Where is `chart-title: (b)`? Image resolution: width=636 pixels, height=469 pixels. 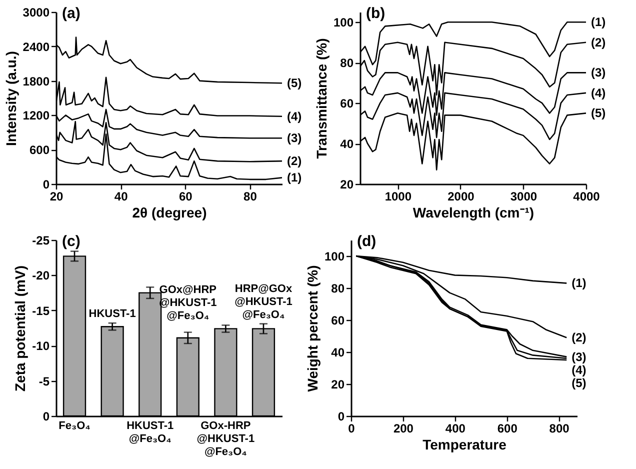
chart-title: (b) is located at coordinates (376, 13).